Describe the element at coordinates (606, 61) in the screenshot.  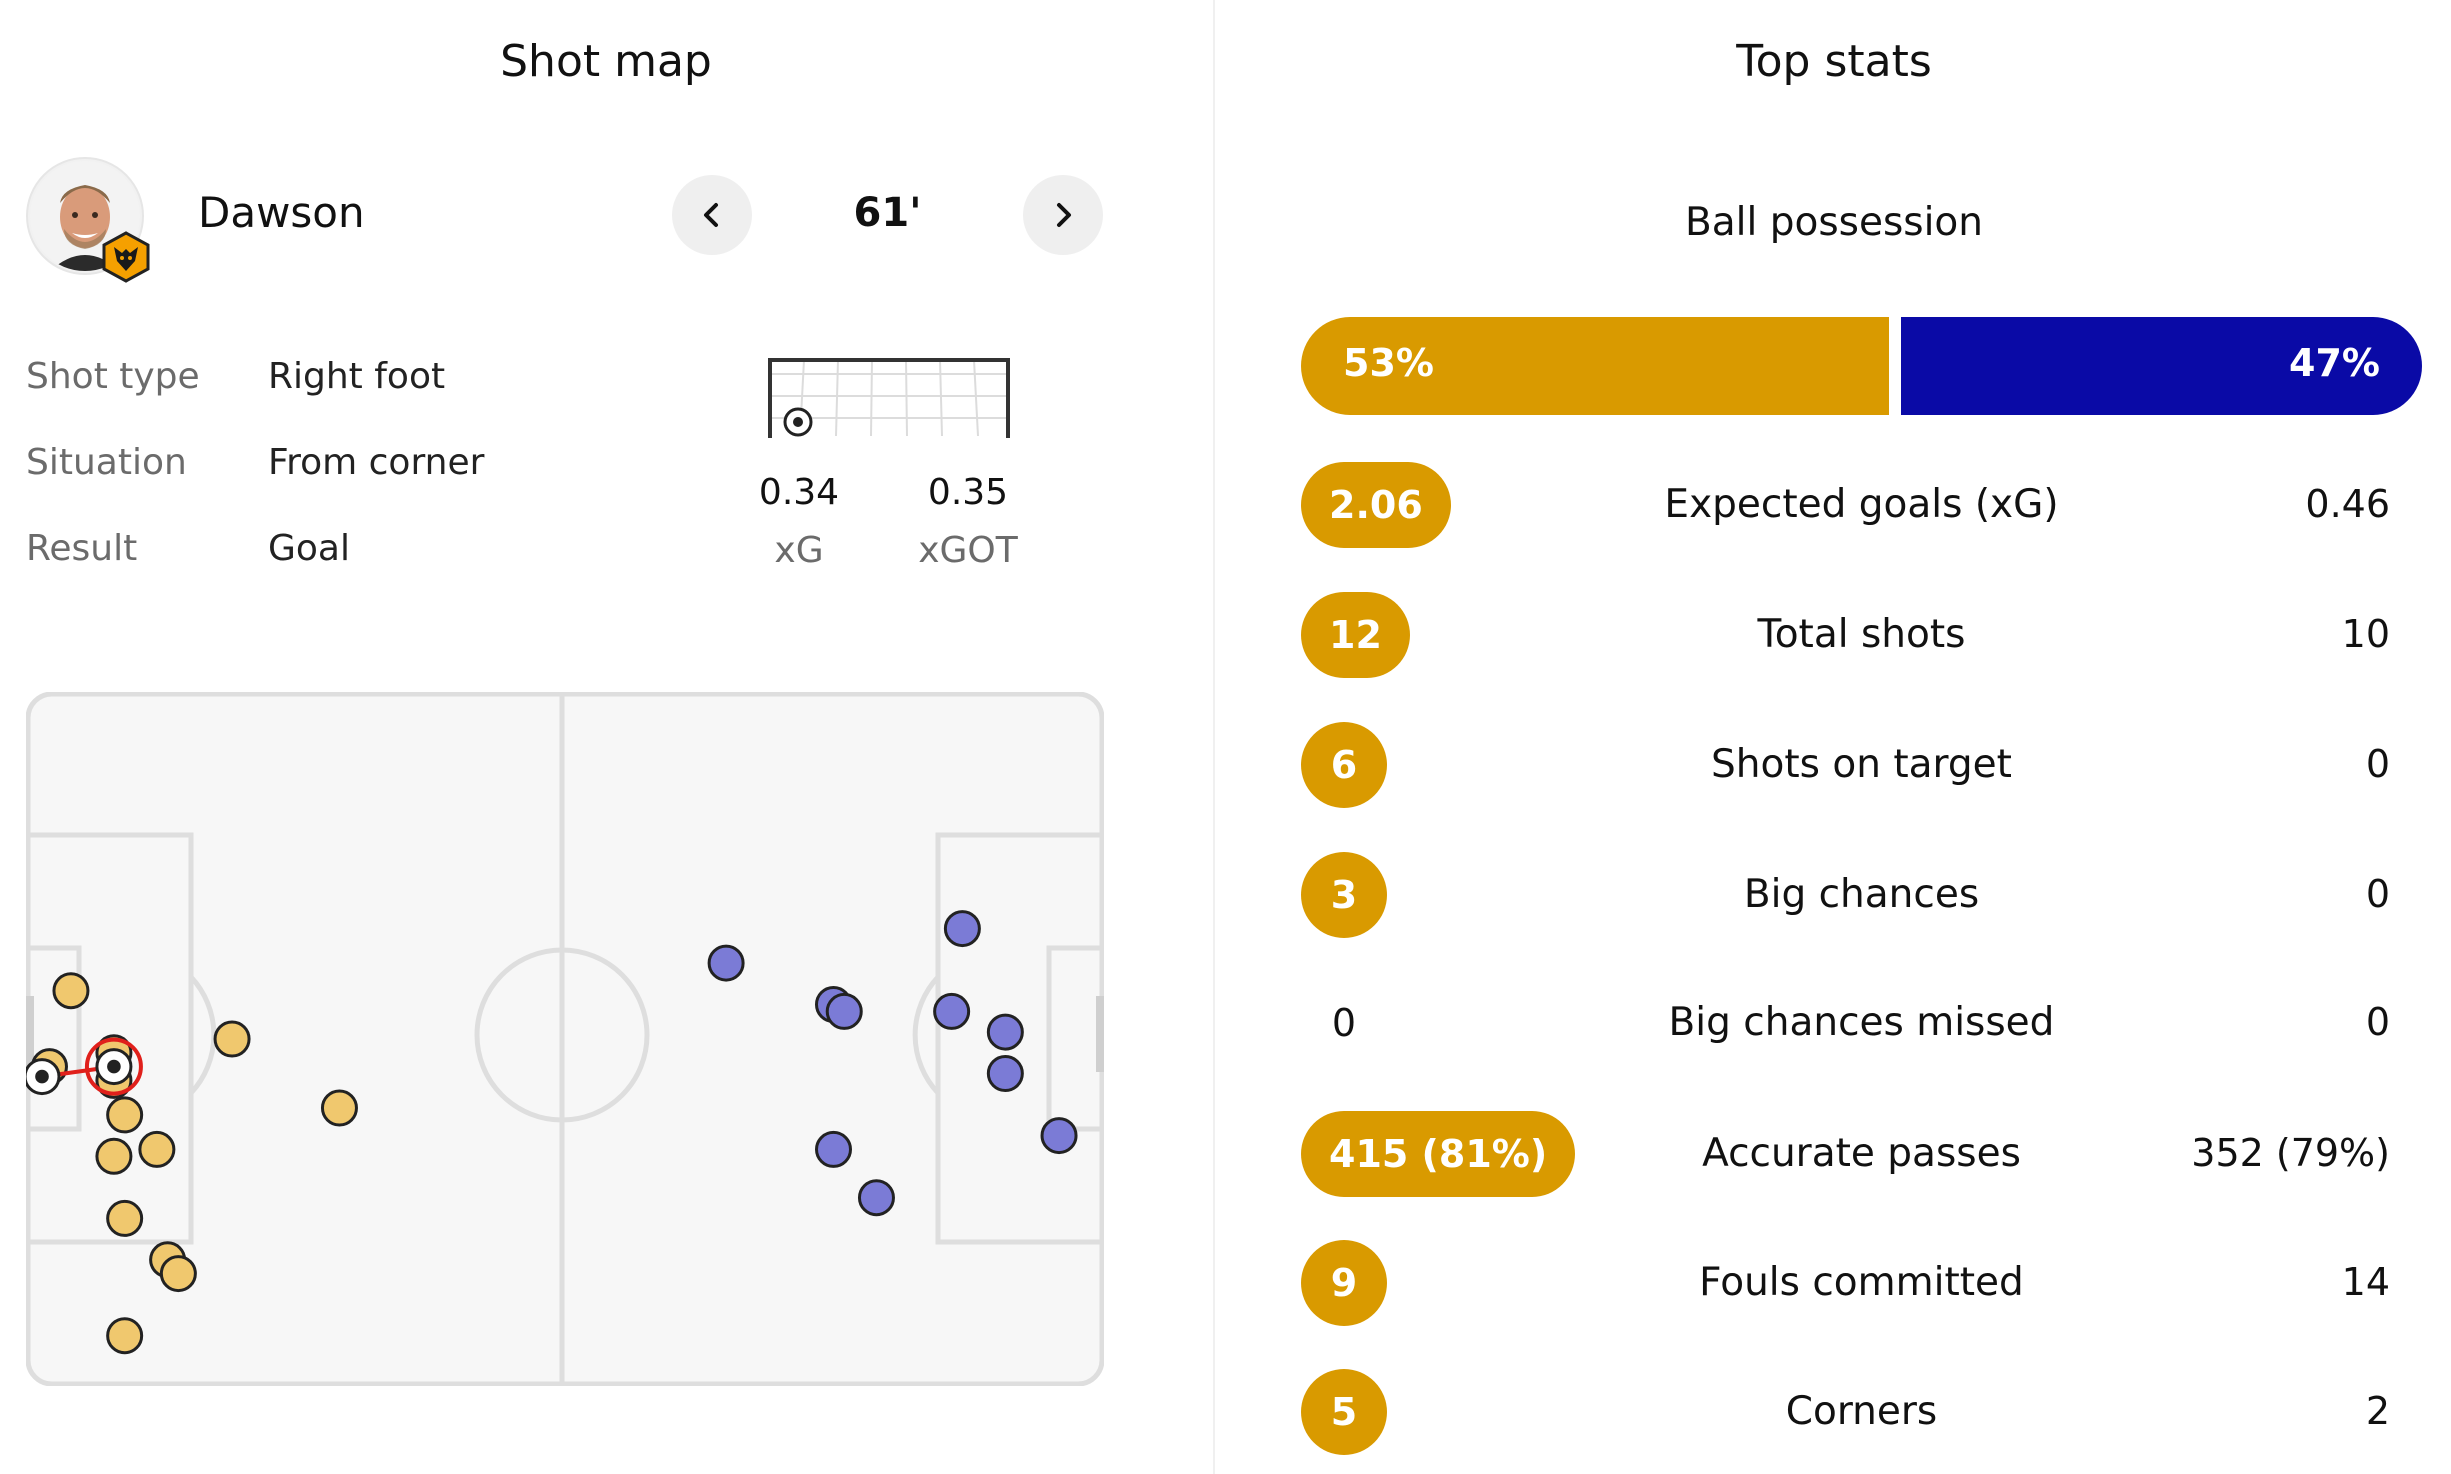
I see `shot-map-title: Shot map` at that location.